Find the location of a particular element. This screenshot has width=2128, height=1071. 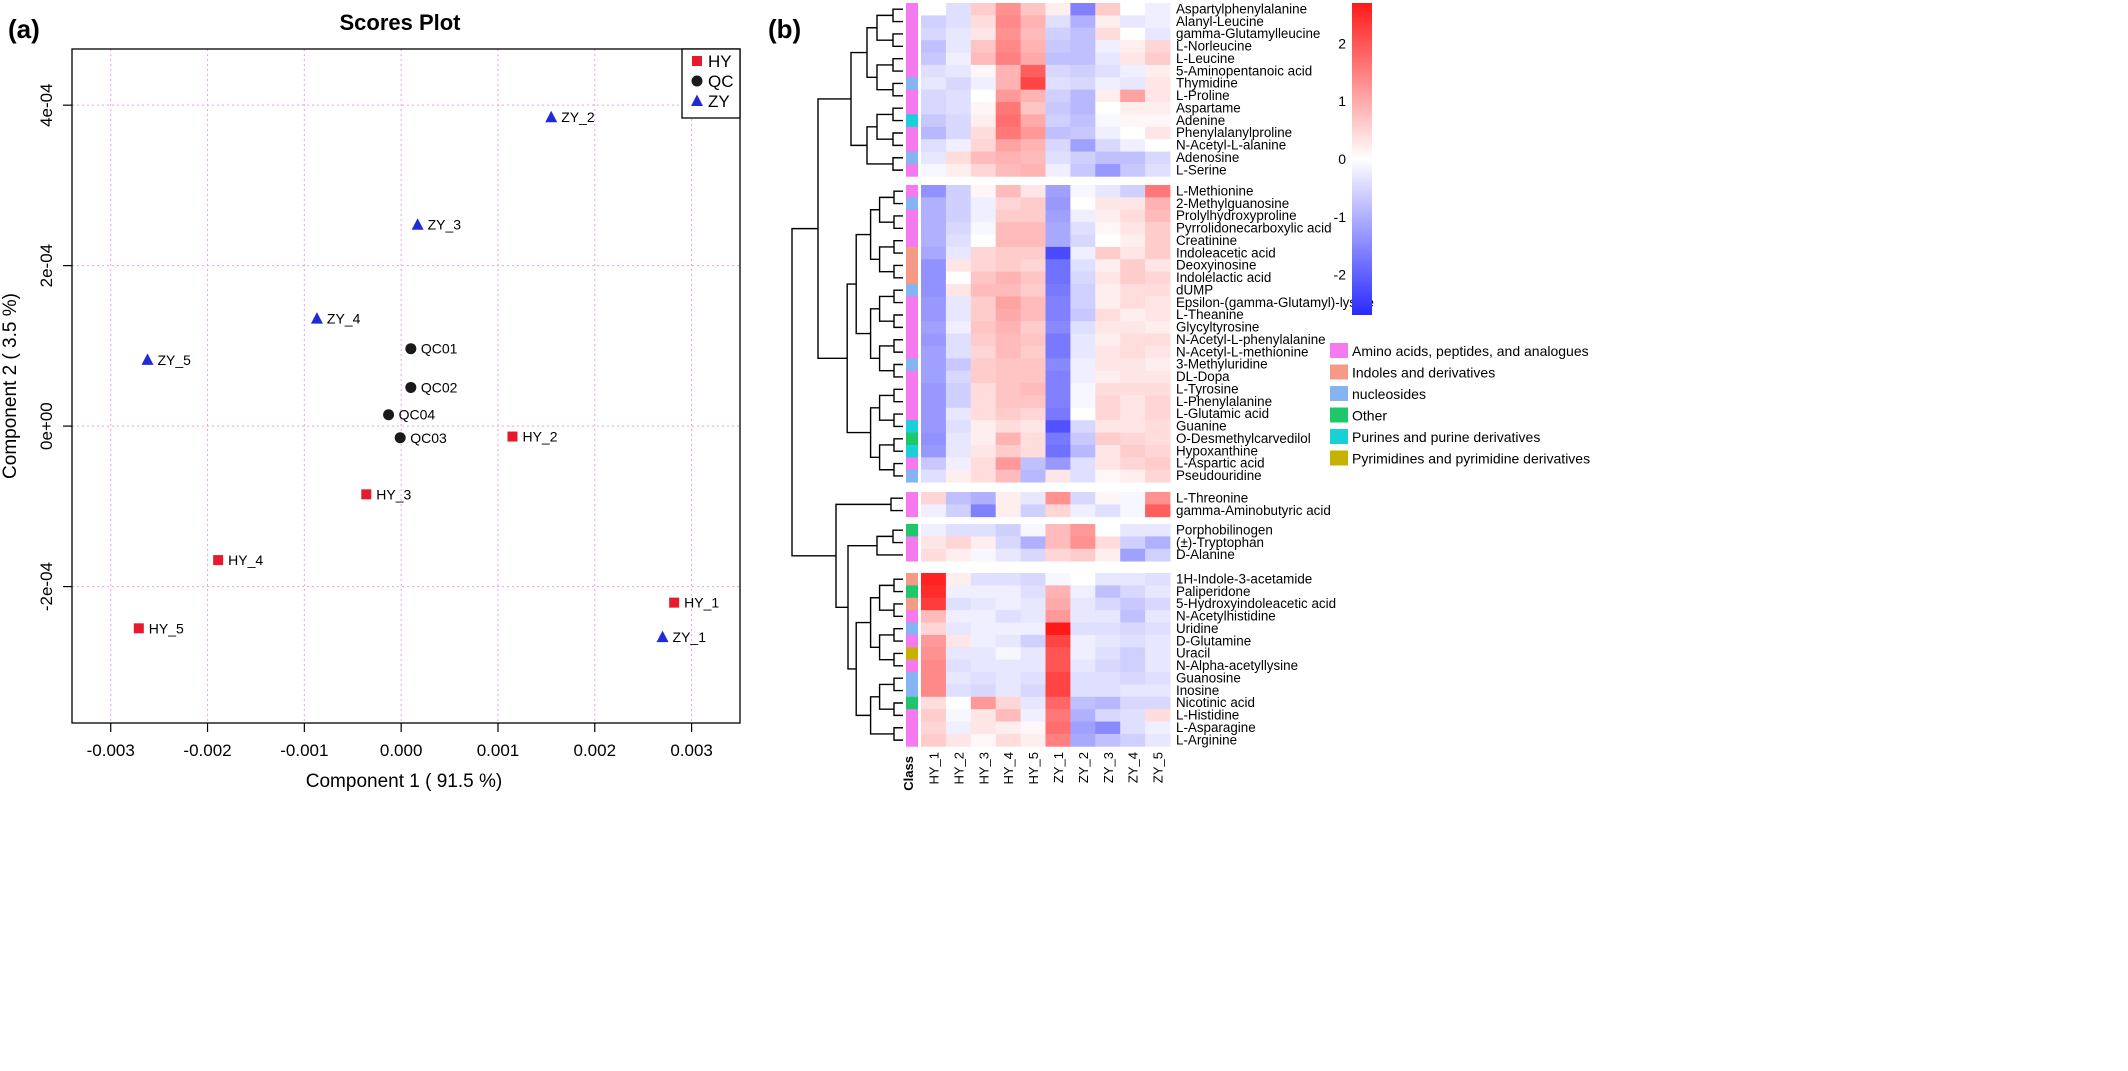

row-label: L-Histidine is located at coordinates (1207, 715).